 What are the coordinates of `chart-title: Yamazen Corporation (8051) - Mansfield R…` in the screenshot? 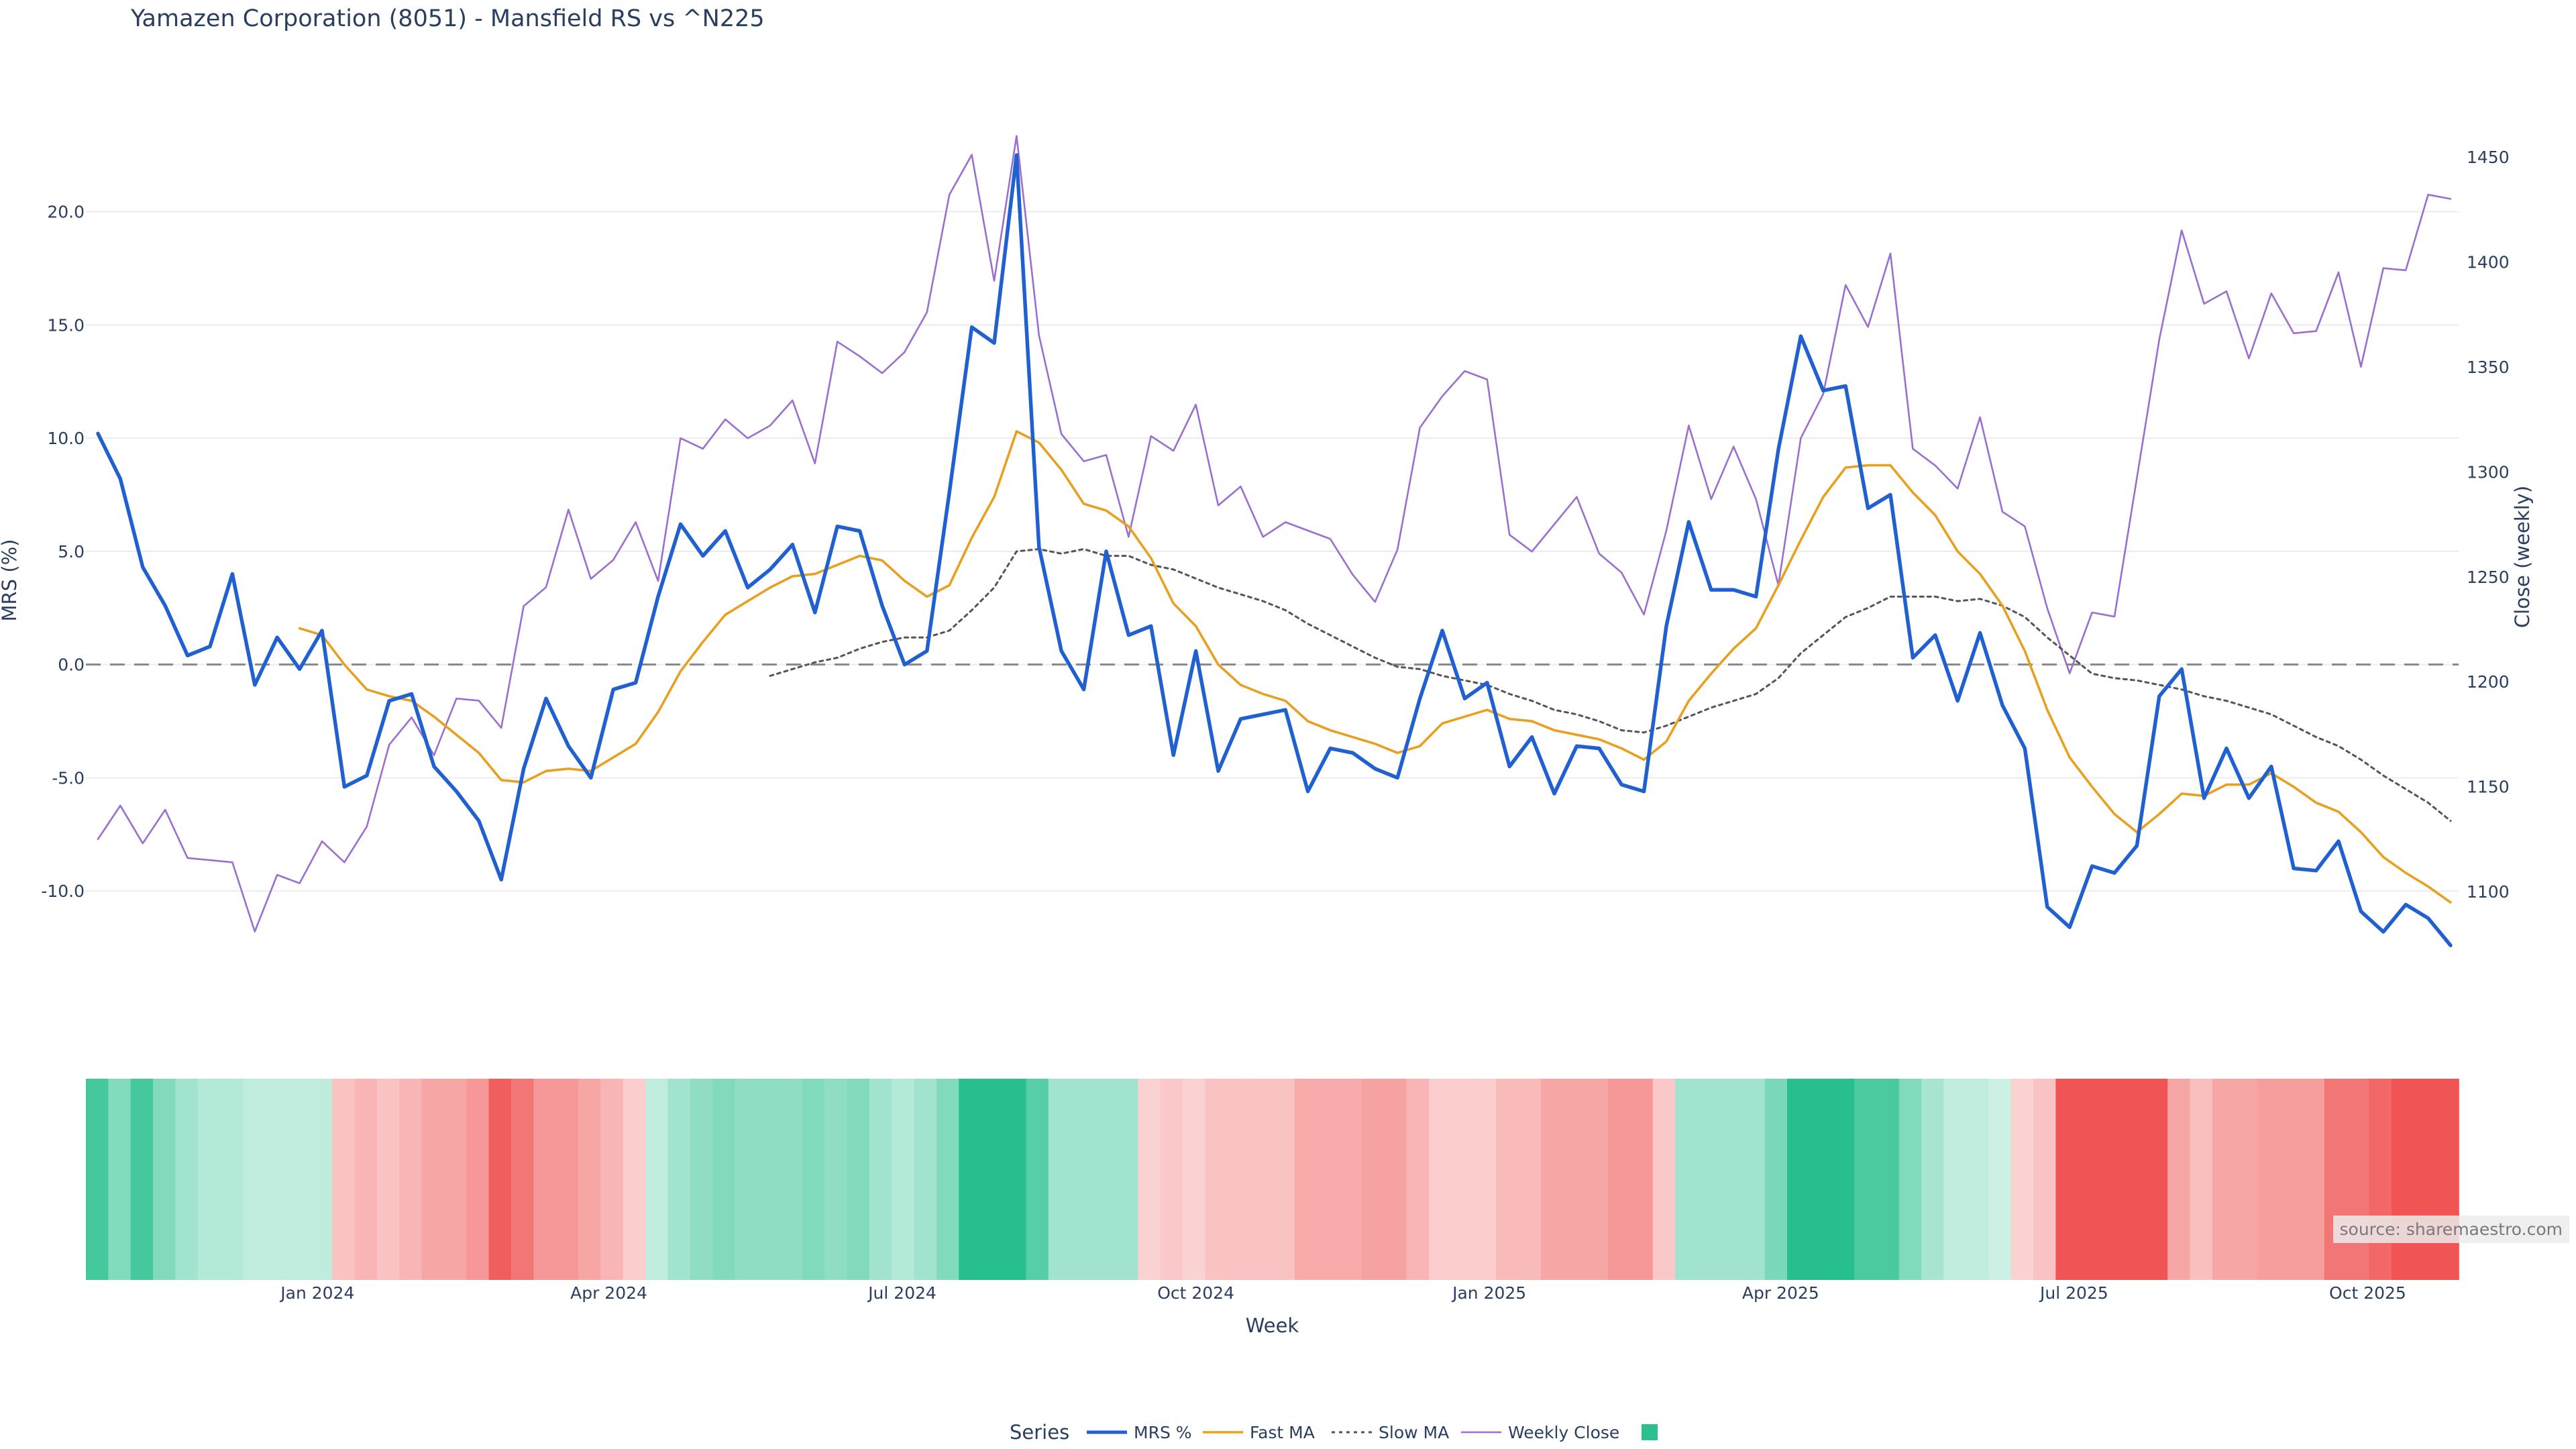 It's located at (448, 18).